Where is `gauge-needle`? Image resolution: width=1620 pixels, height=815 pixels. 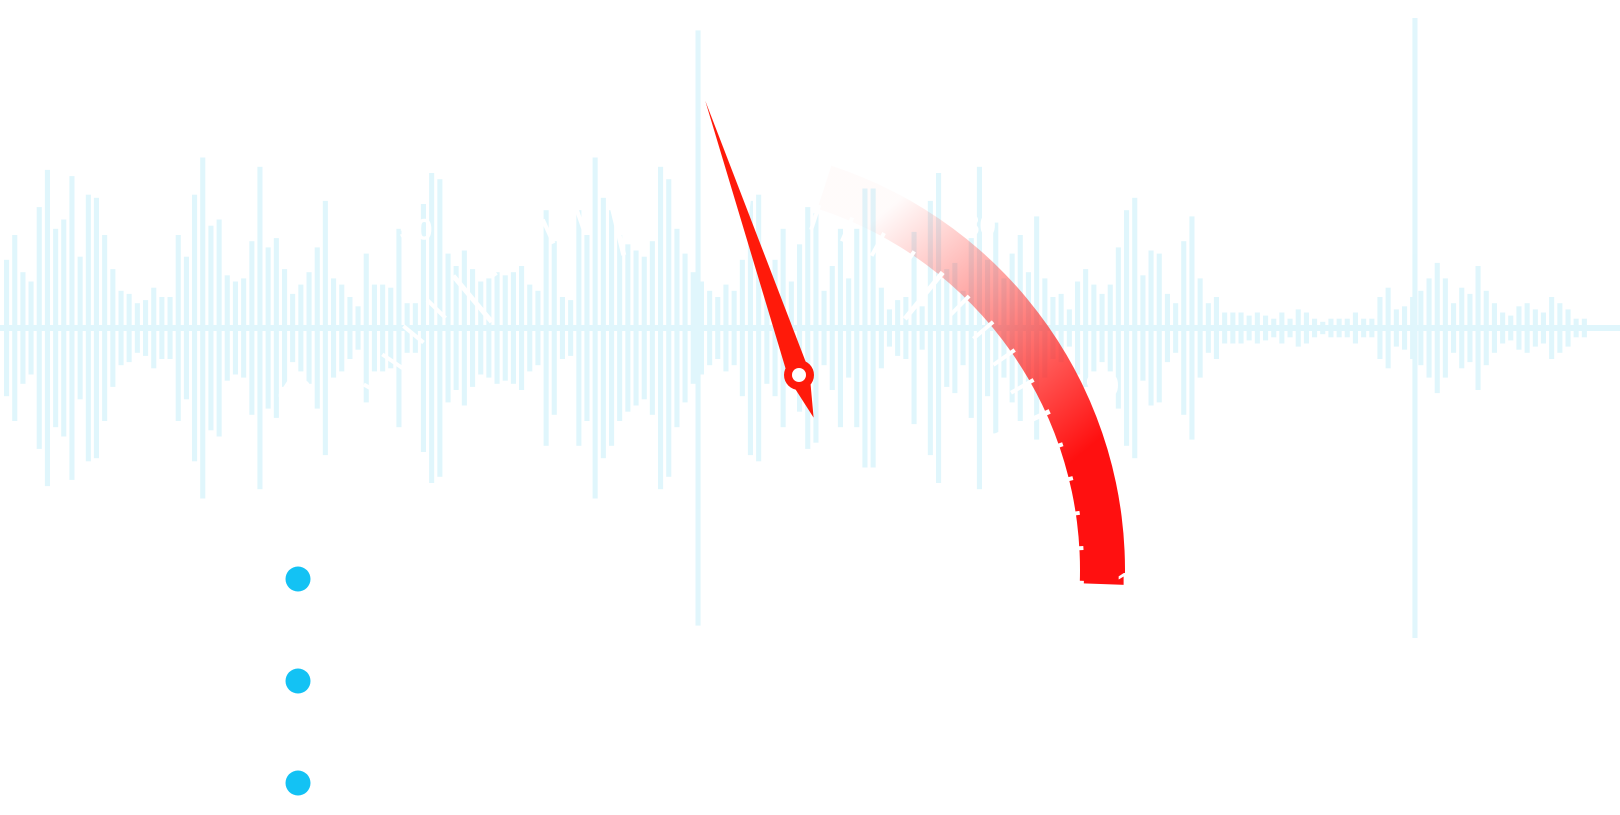 gauge-needle is located at coordinates (759, 259).